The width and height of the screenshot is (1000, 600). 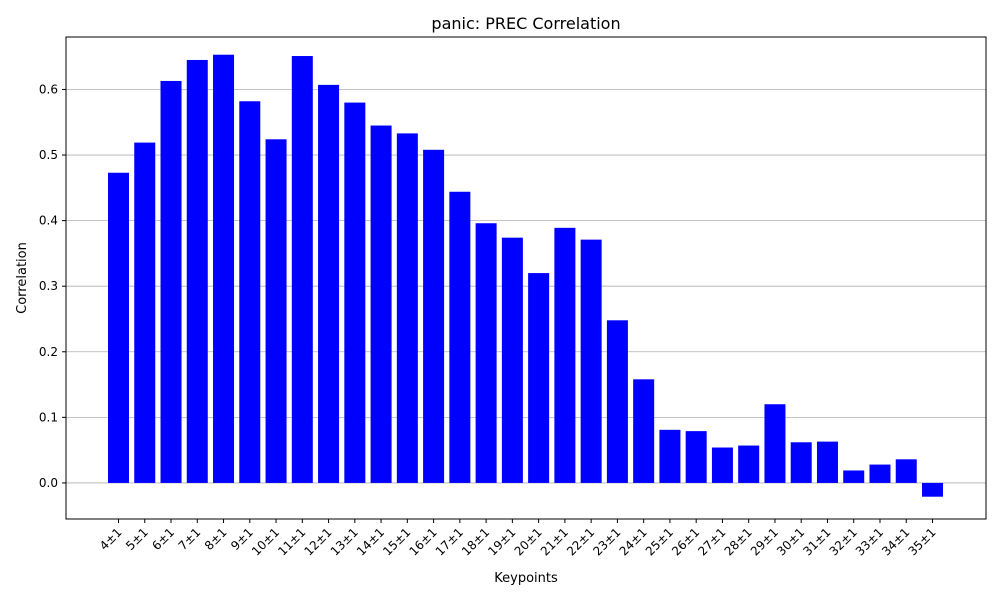 I want to click on x-tick-label: 35±1, so click(x=921, y=541).